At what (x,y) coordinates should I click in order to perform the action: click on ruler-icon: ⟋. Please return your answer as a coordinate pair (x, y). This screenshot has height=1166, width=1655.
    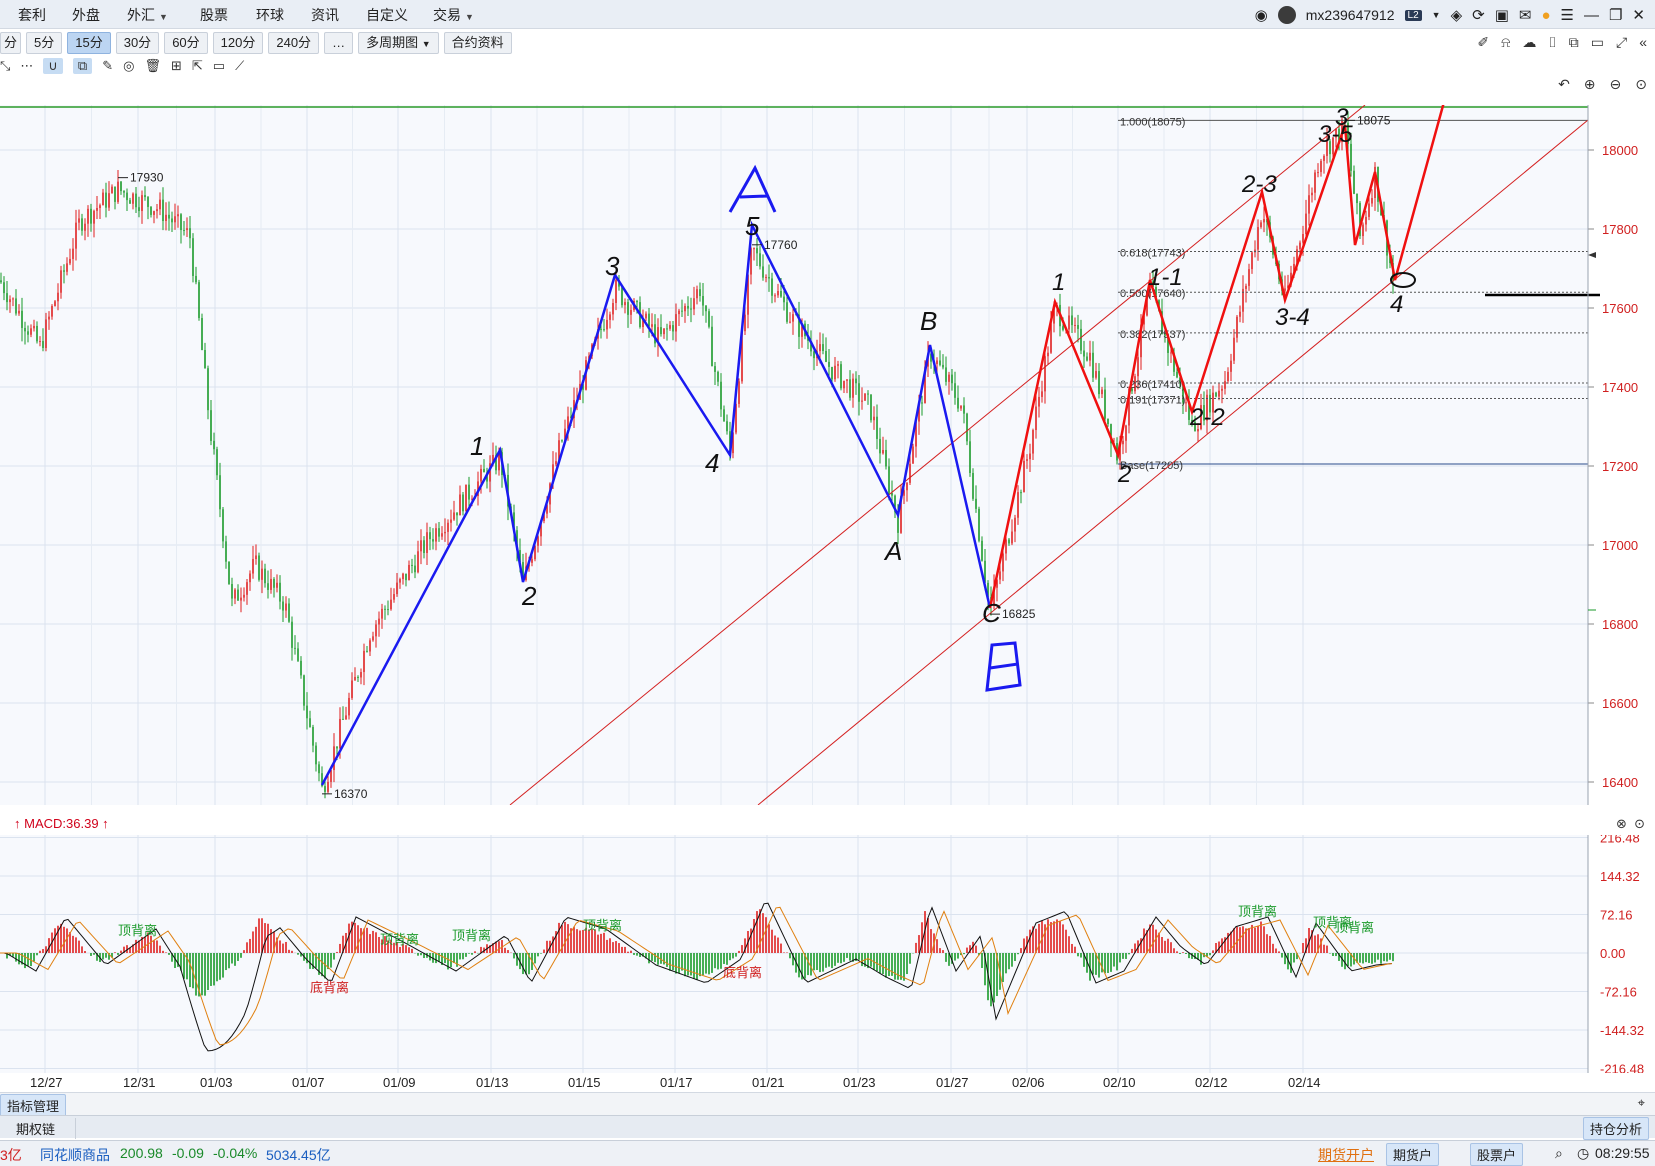
    Looking at the image, I should click on (240, 65).